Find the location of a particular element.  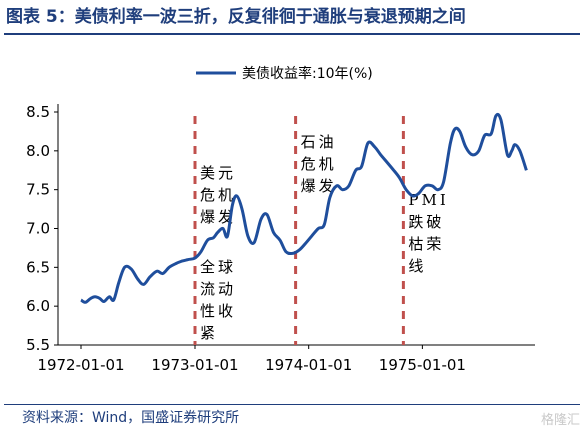

x-tick-label: 1974-01-01 is located at coordinates (308, 365).